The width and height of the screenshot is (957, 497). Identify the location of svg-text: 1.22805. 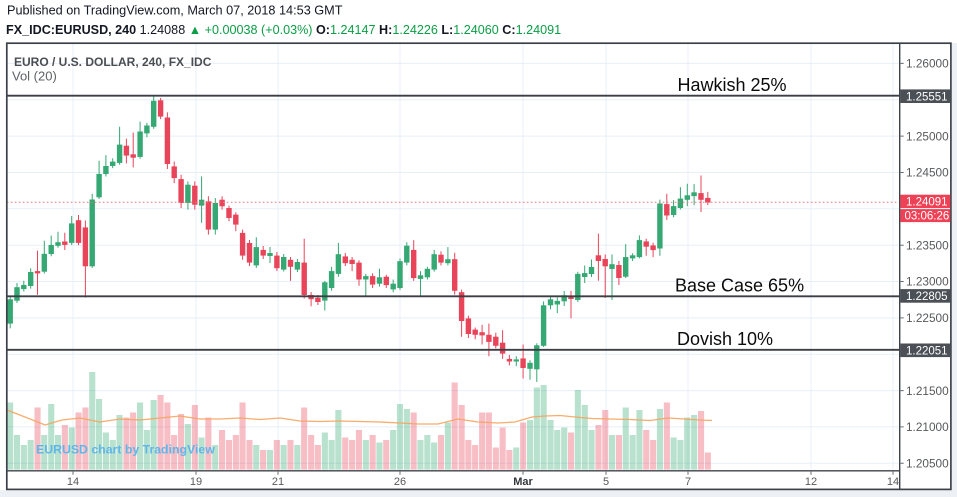
(927, 297).